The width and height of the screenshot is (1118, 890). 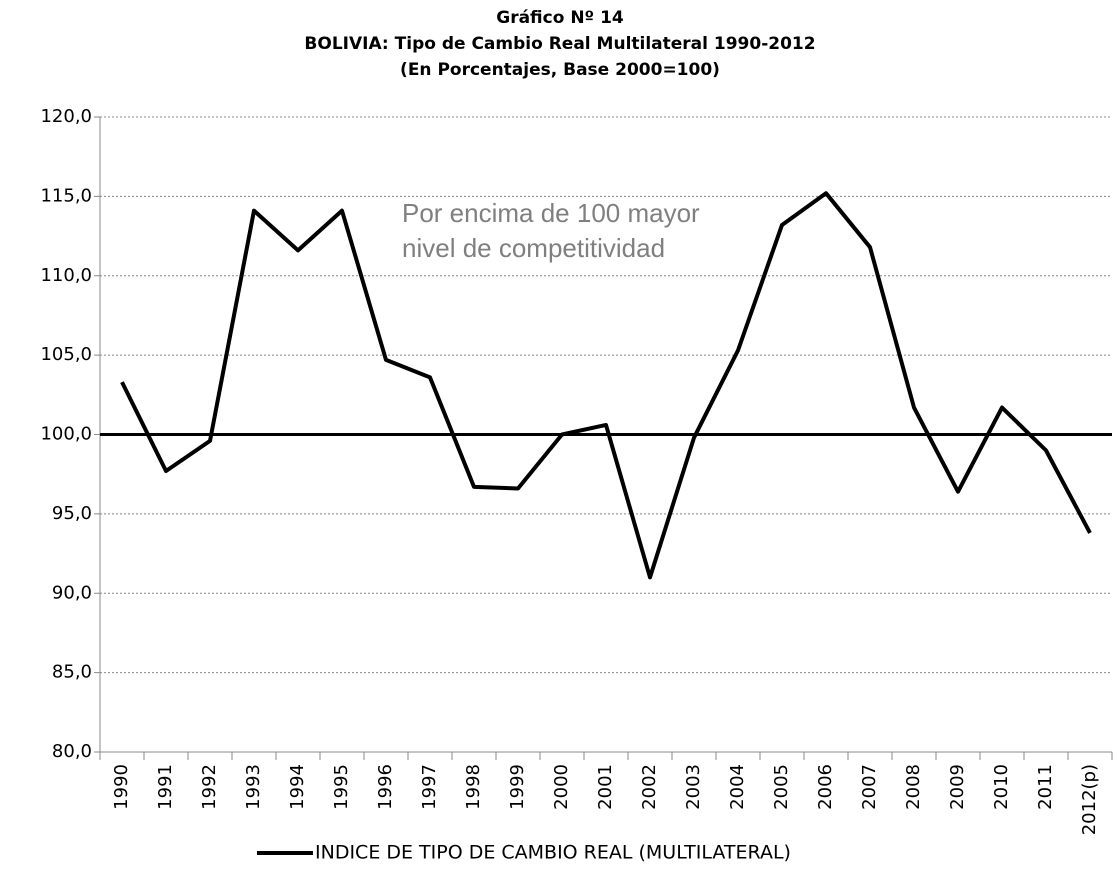 I want to click on x-tick-label: 2008, so click(x=913, y=787).